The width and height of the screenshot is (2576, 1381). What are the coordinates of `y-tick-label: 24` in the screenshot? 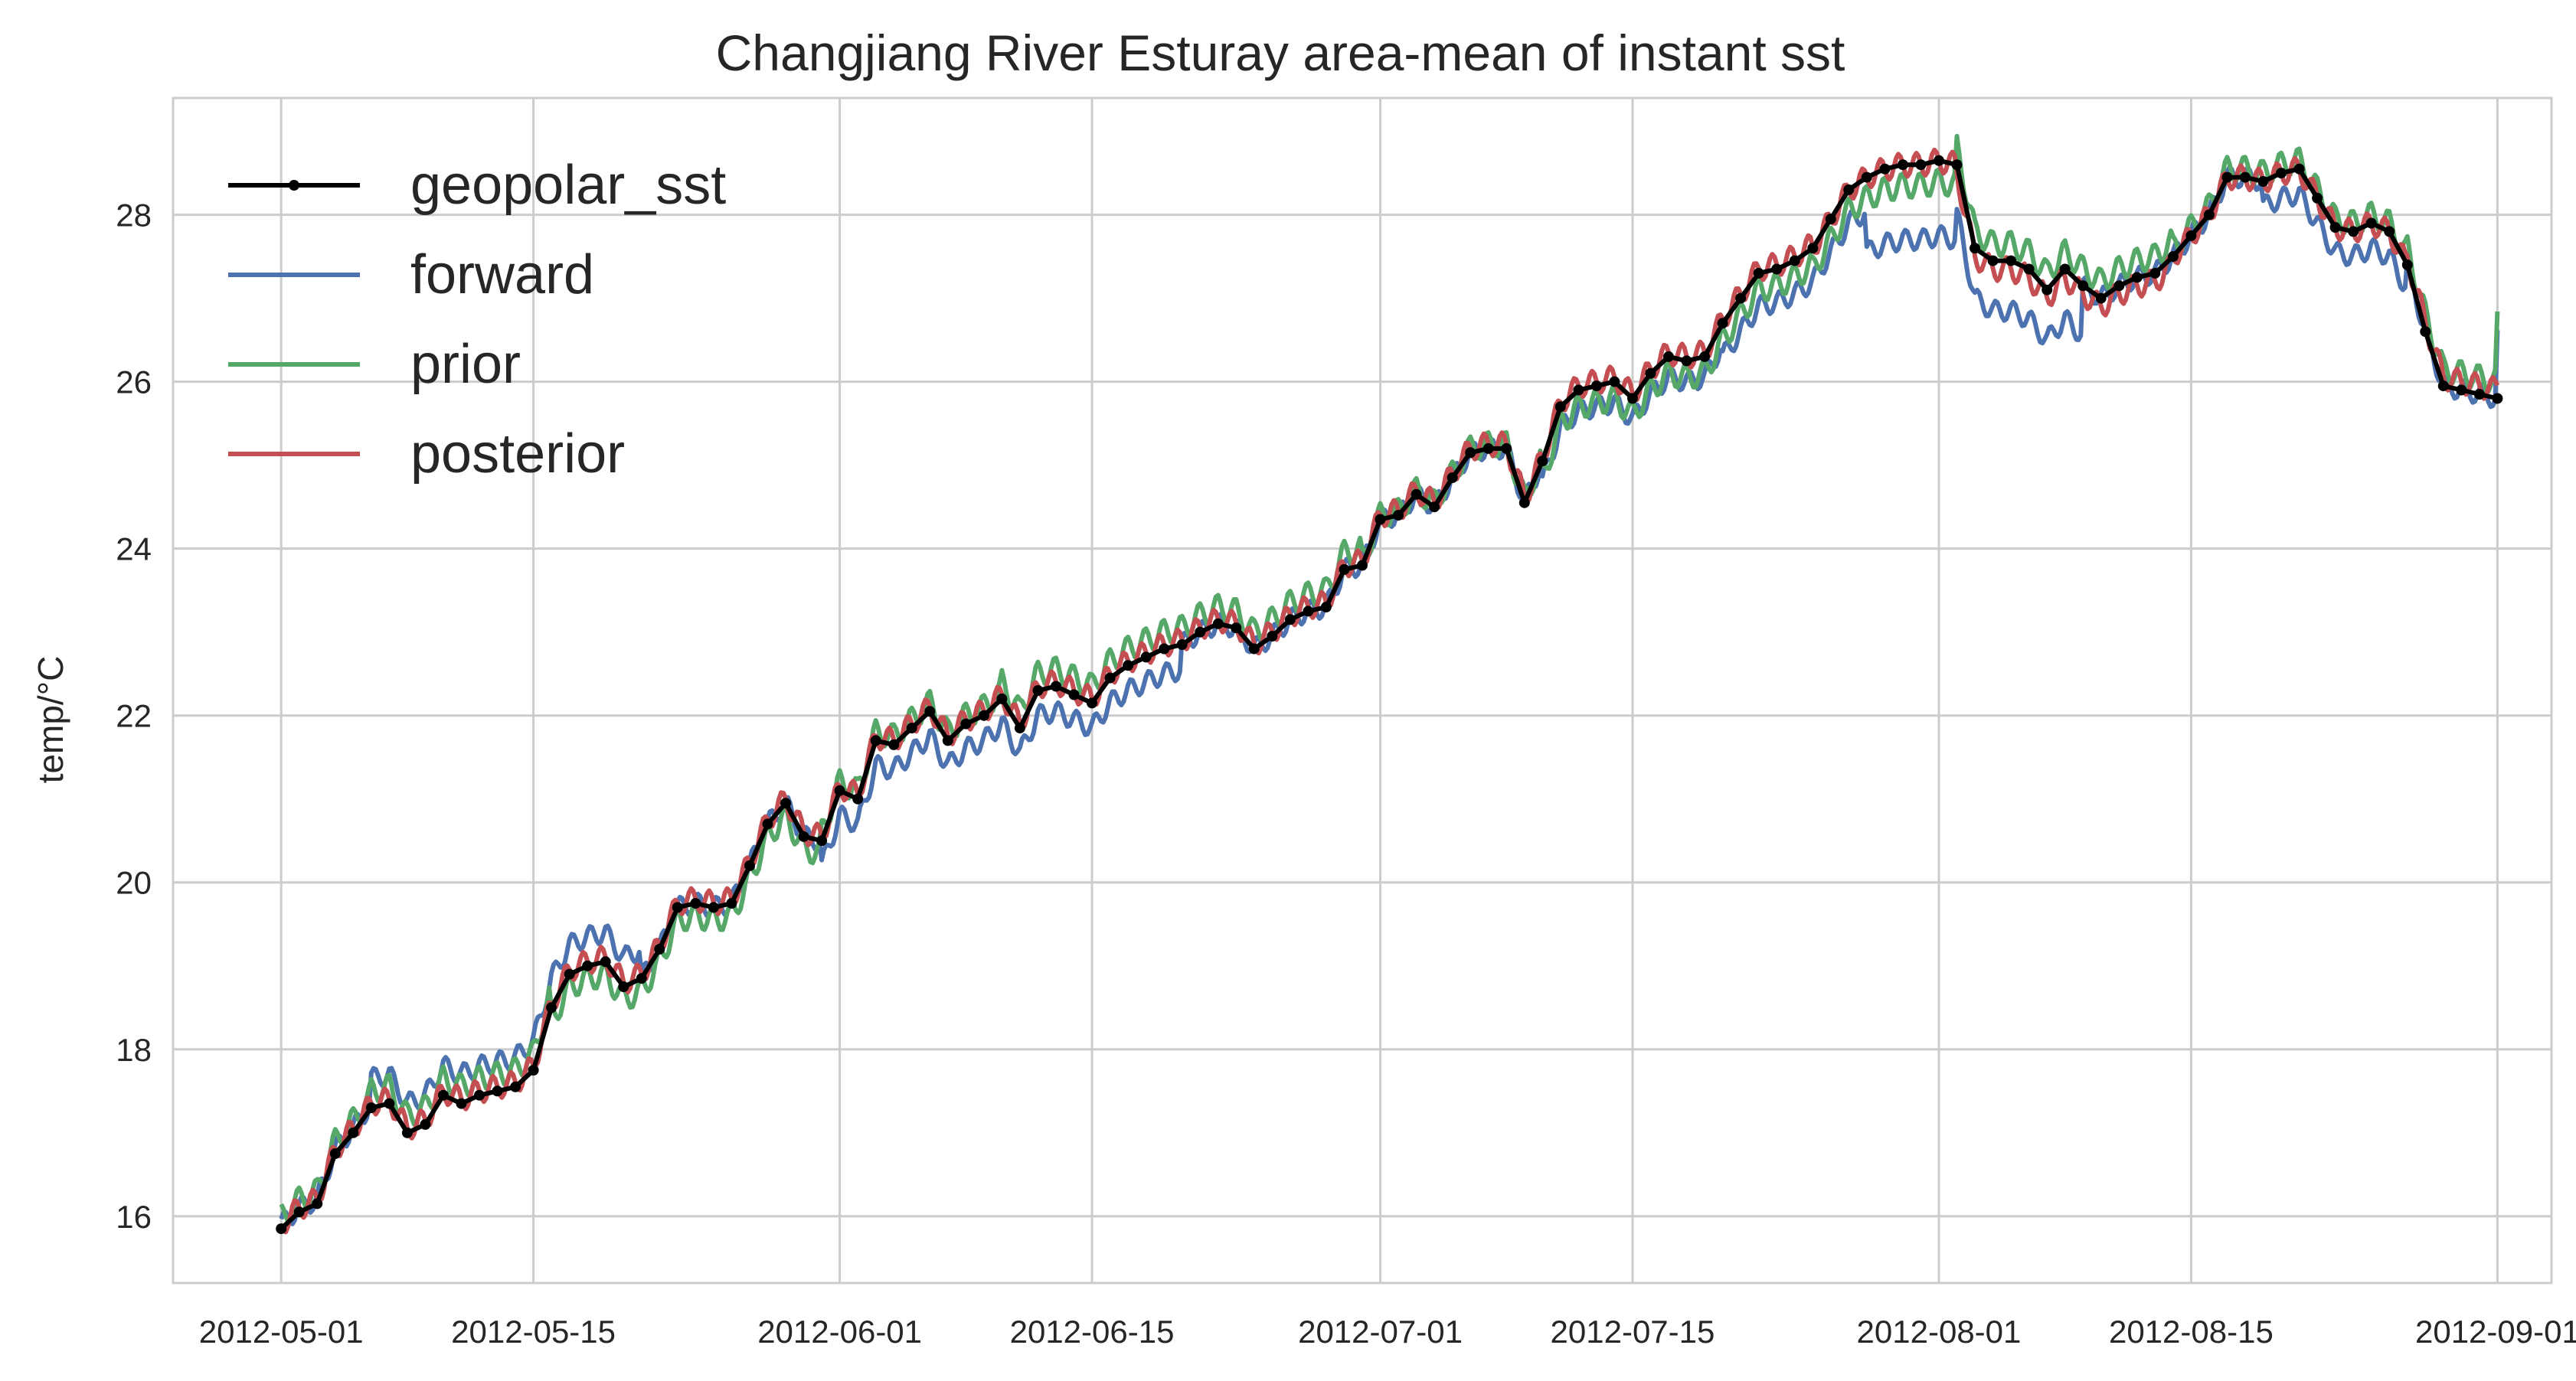 It's located at (134, 549).